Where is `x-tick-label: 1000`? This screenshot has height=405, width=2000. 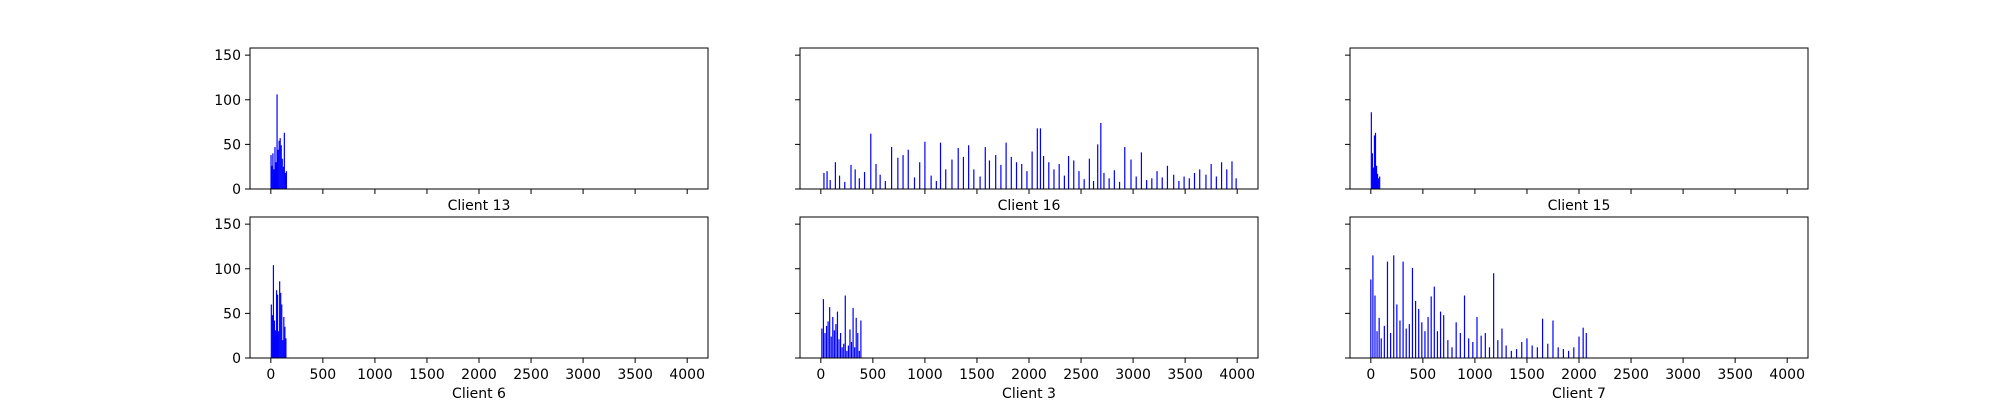
x-tick-label: 1000 is located at coordinates (1475, 375).